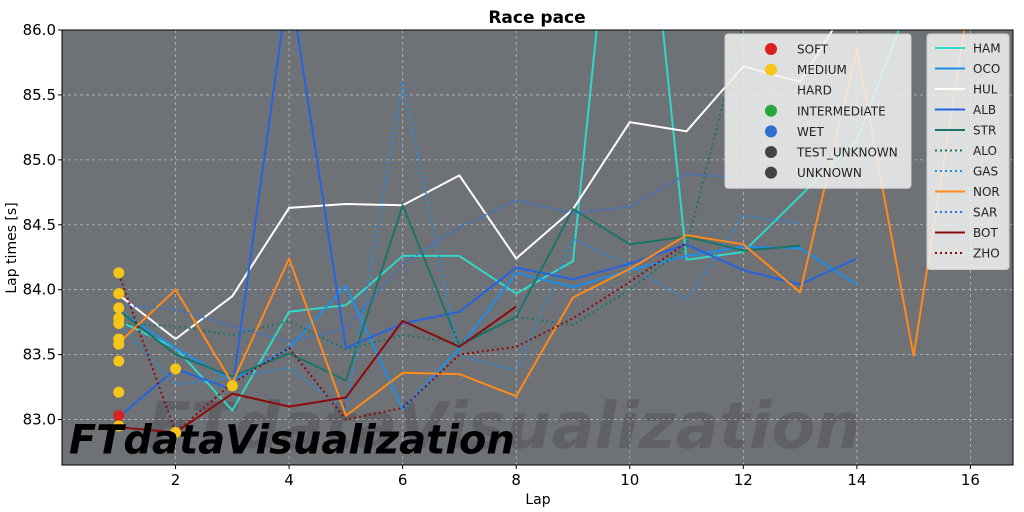 The width and height of the screenshot is (1024, 512). Describe the element at coordinates (829, 173) in the screenshot. I see `legend-label-unknown: UNKNOWN` at that location.